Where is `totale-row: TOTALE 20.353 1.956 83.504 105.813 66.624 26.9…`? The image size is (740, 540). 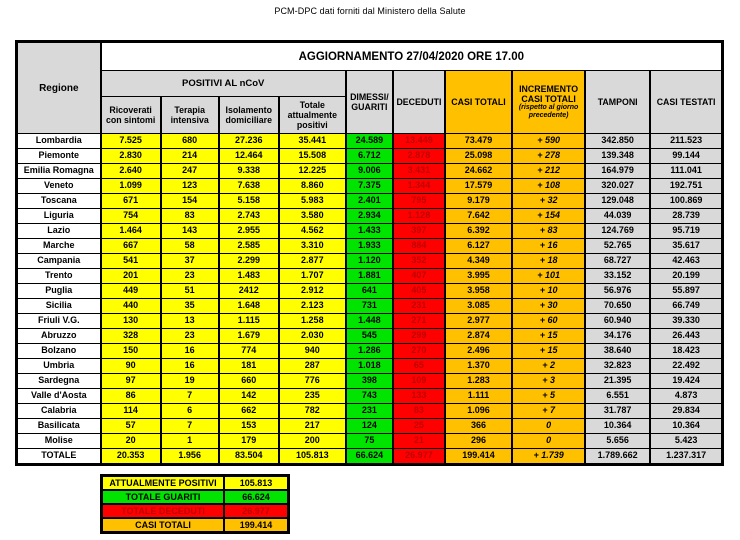
totale-row: TOTALE 20.353 1.956 83.504 105.813 66.624 26.9… is located at coordinates (369, 456).